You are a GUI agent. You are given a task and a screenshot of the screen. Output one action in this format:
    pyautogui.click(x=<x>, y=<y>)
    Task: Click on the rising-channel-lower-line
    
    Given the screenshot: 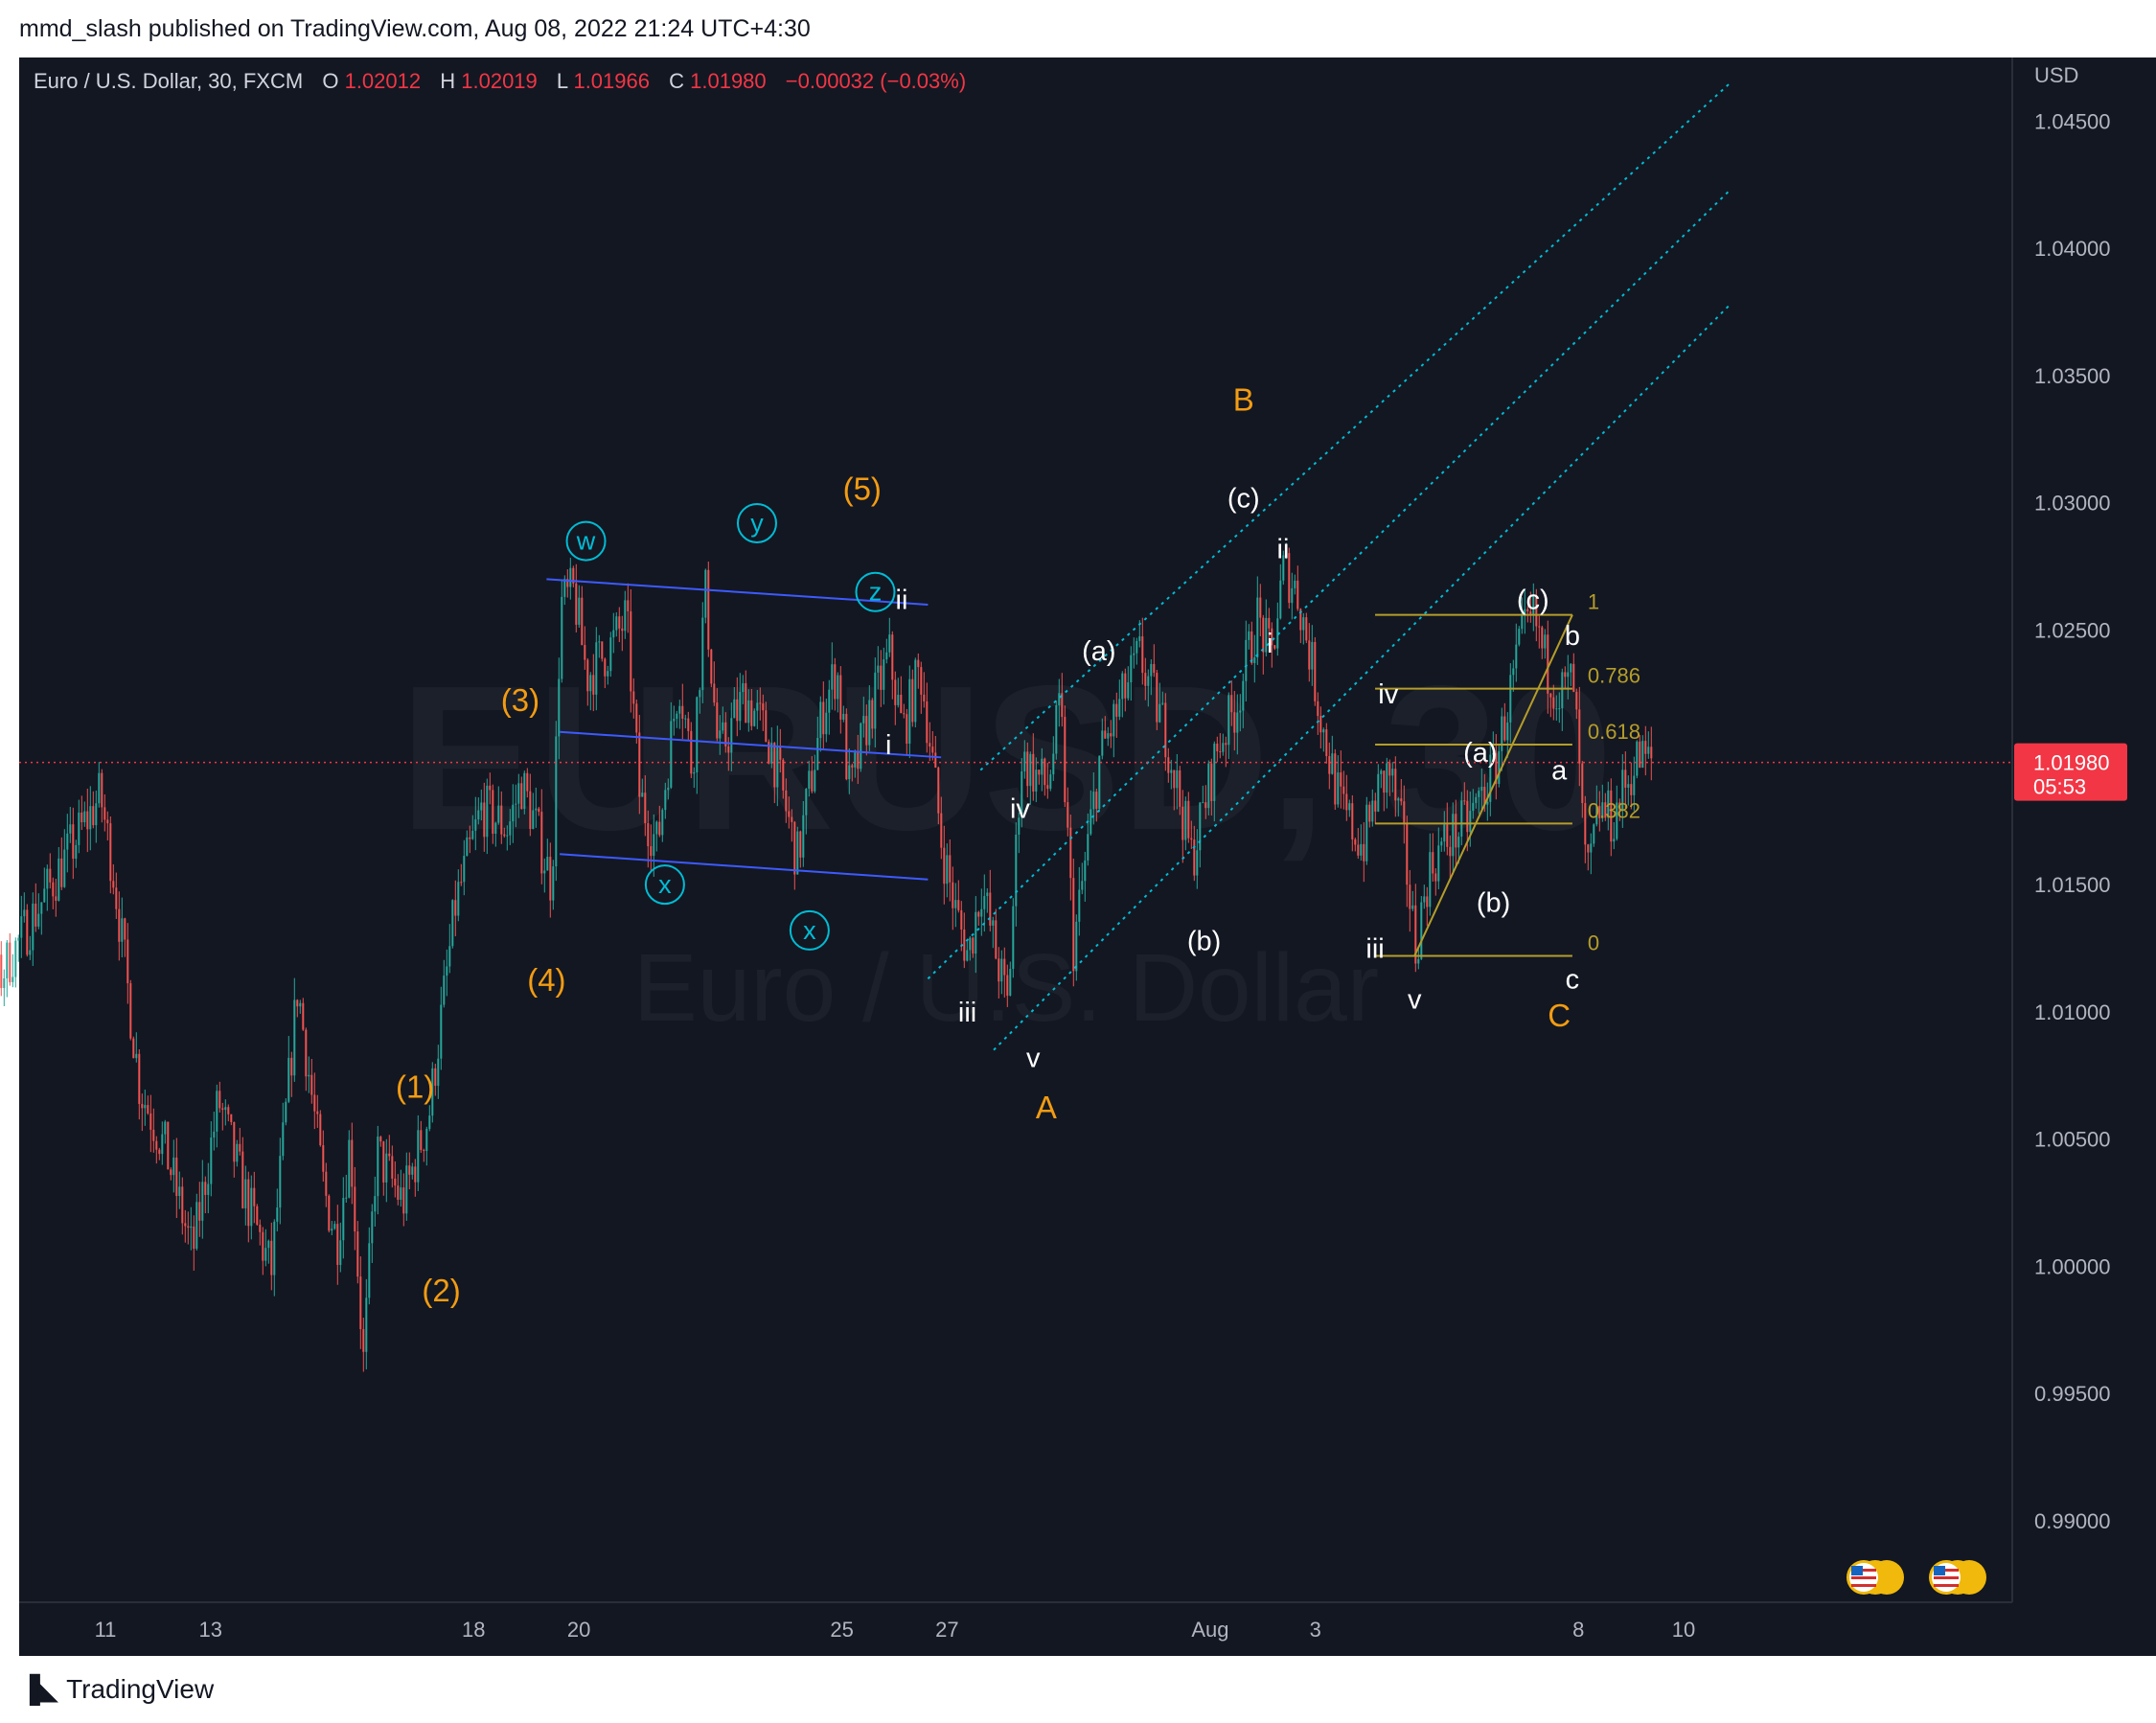 What is the action you would take?
    pyautogui.click(x=1362, y=677)
    